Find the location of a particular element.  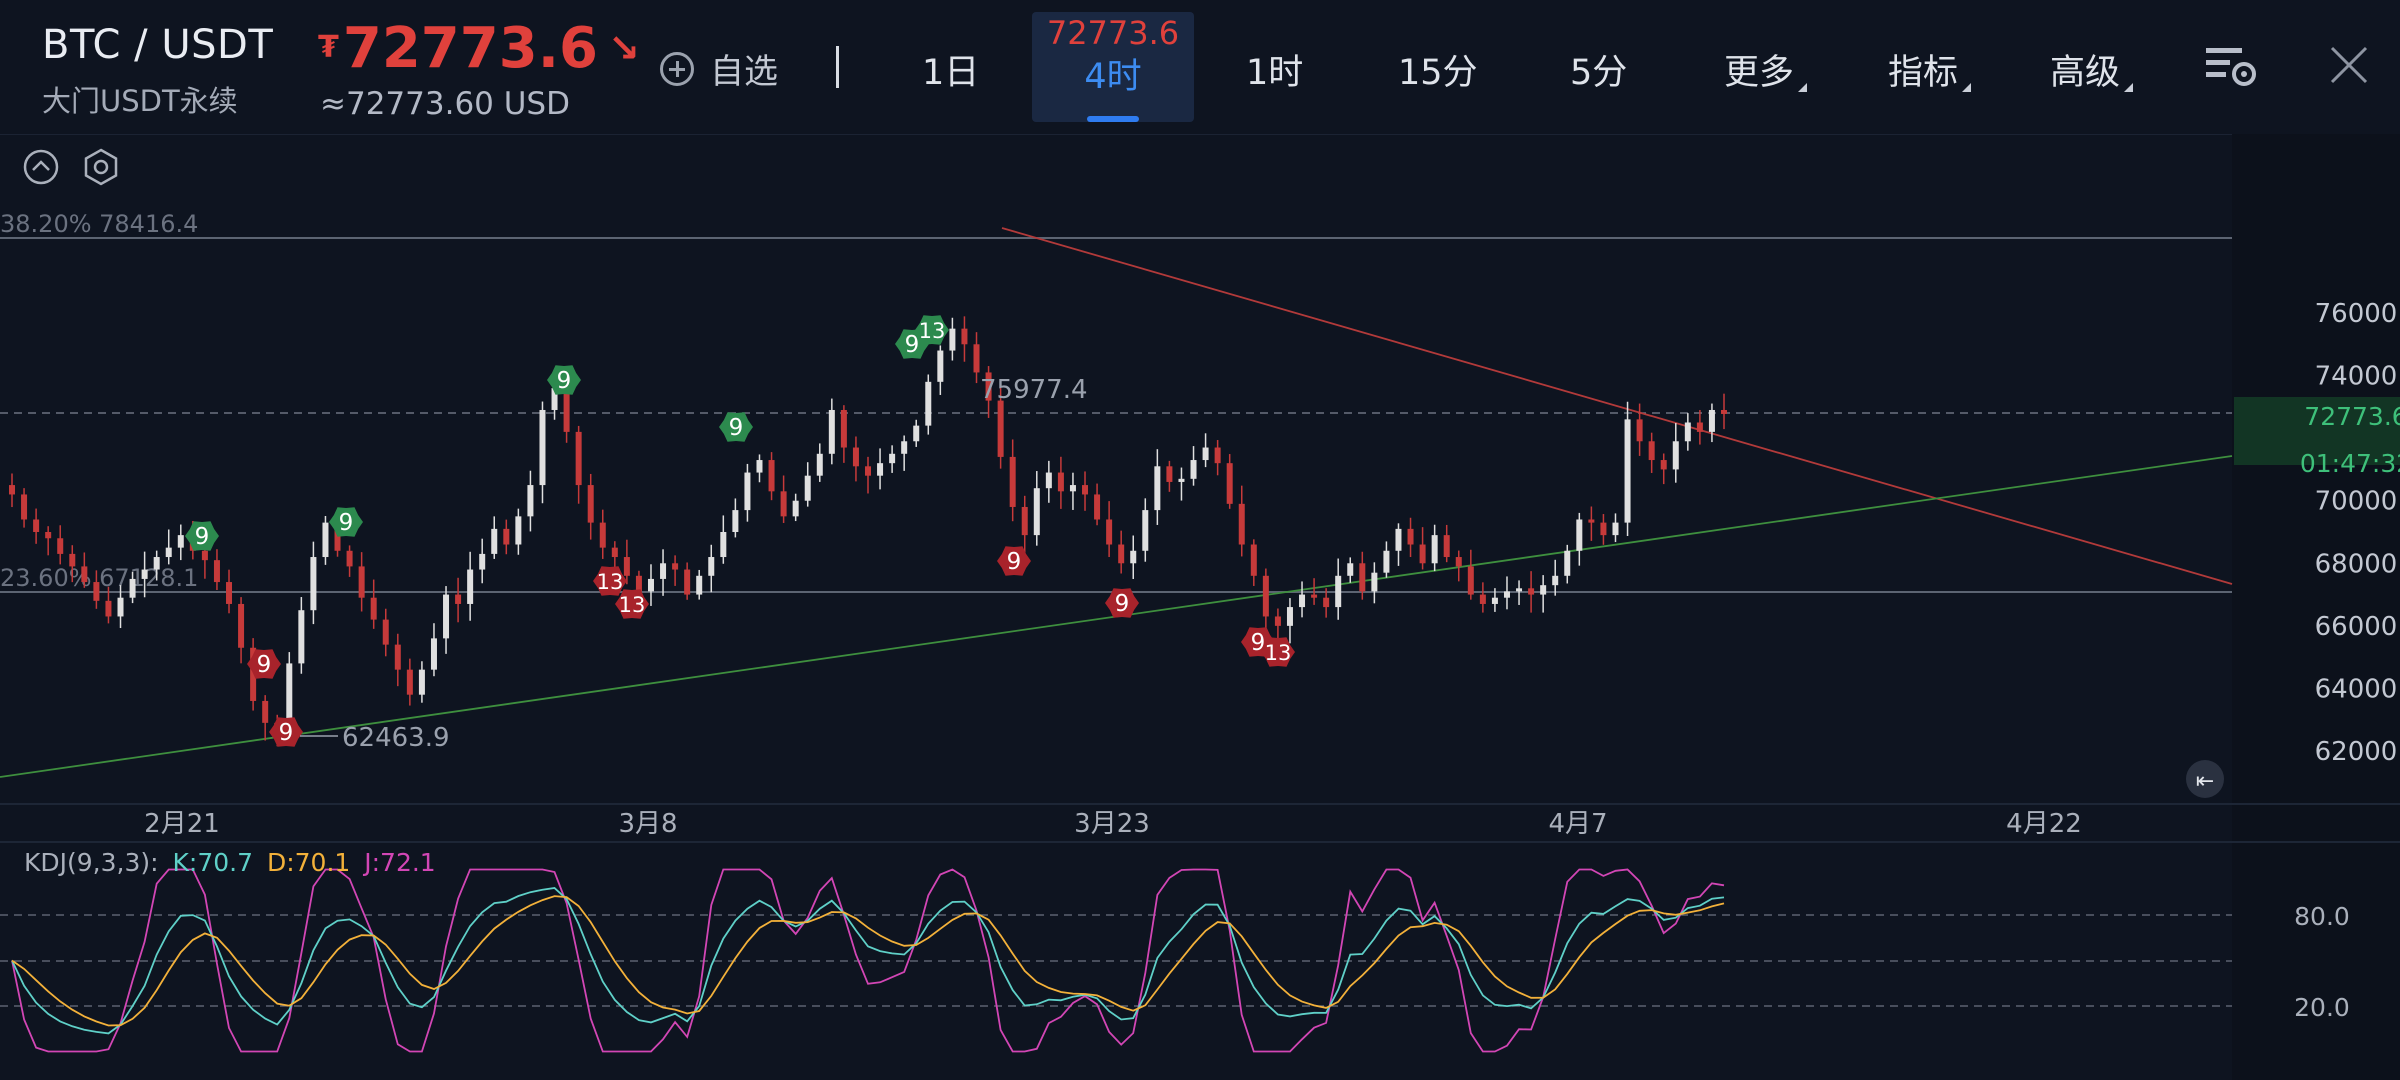

more-dropdown: 更多 is located at coordinates (1766, 69).